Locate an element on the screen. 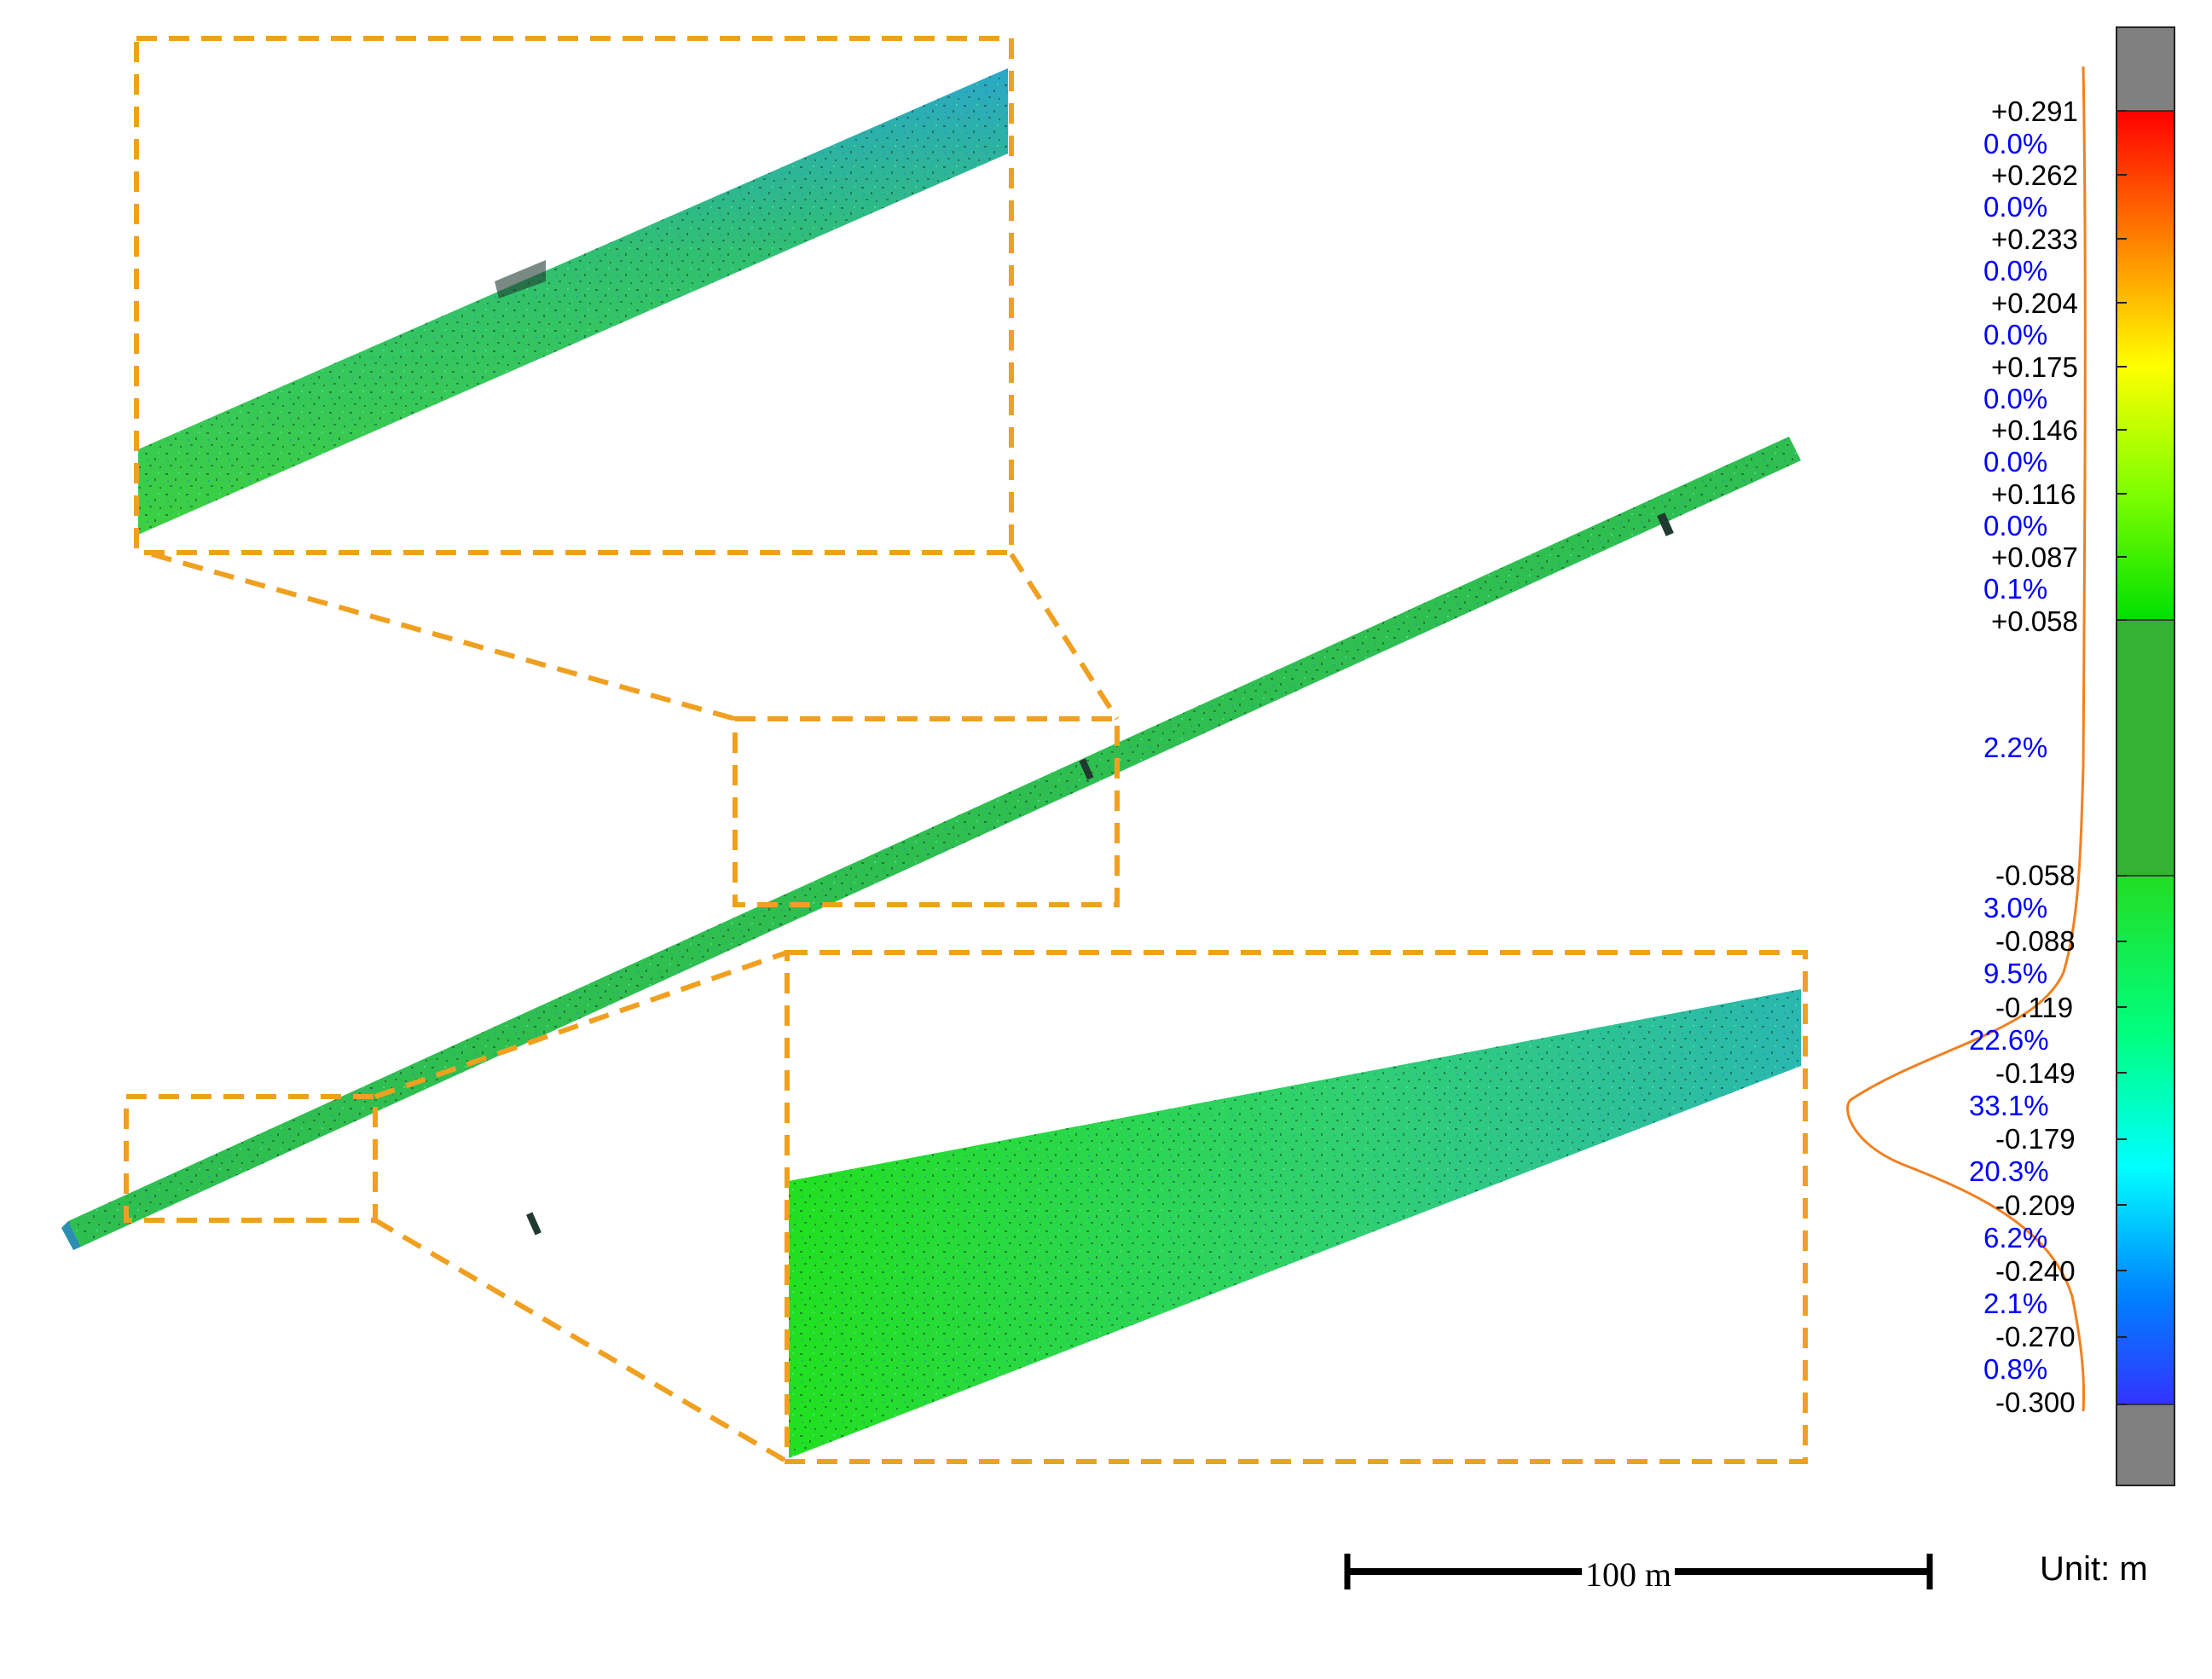  legend-value: -0.058 is located at coordinates (2035, 876).